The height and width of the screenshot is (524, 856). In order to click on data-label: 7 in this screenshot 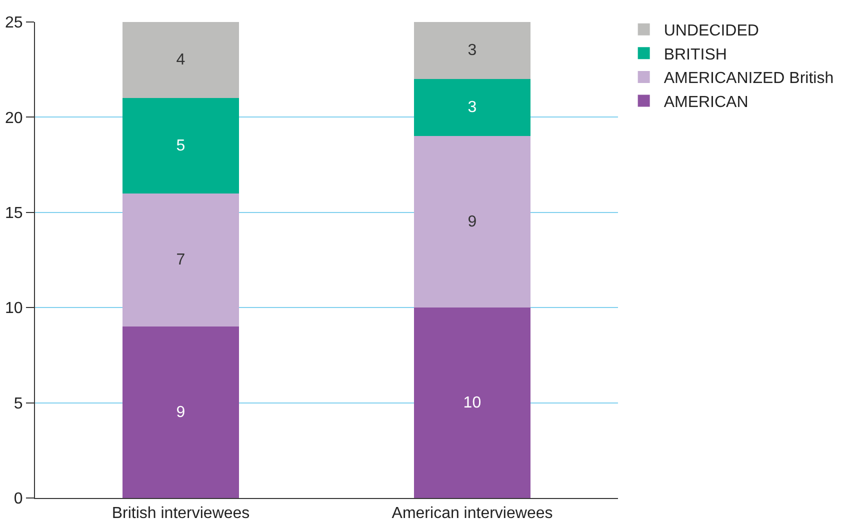, I will do `click(181, 260)`.